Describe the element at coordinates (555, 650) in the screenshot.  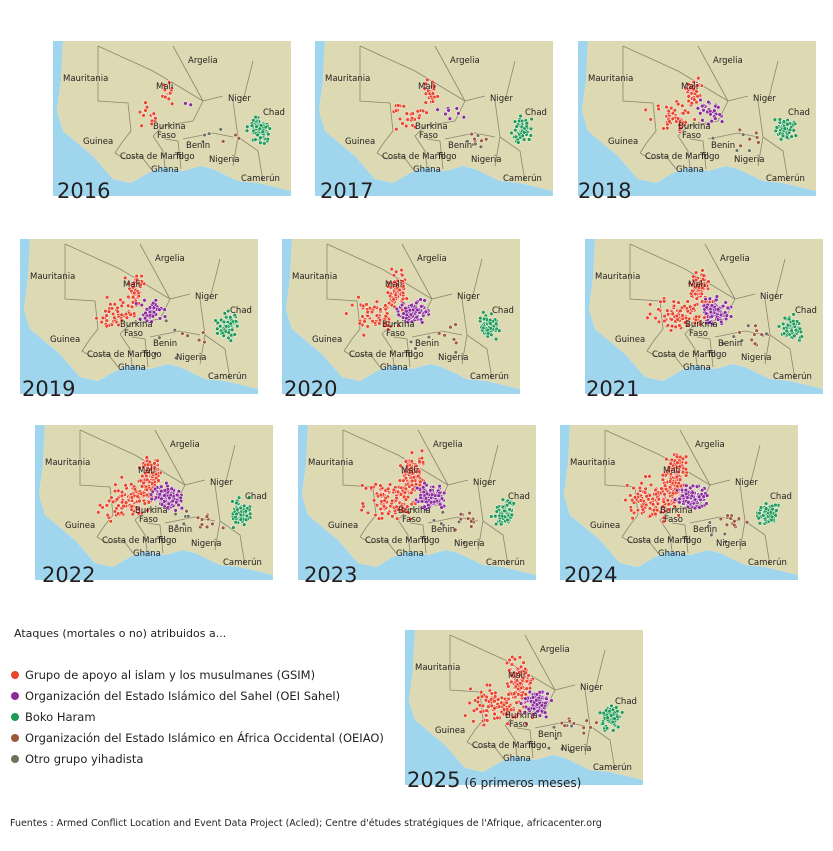
I see `place-label-argelia: Argelia` at that location.